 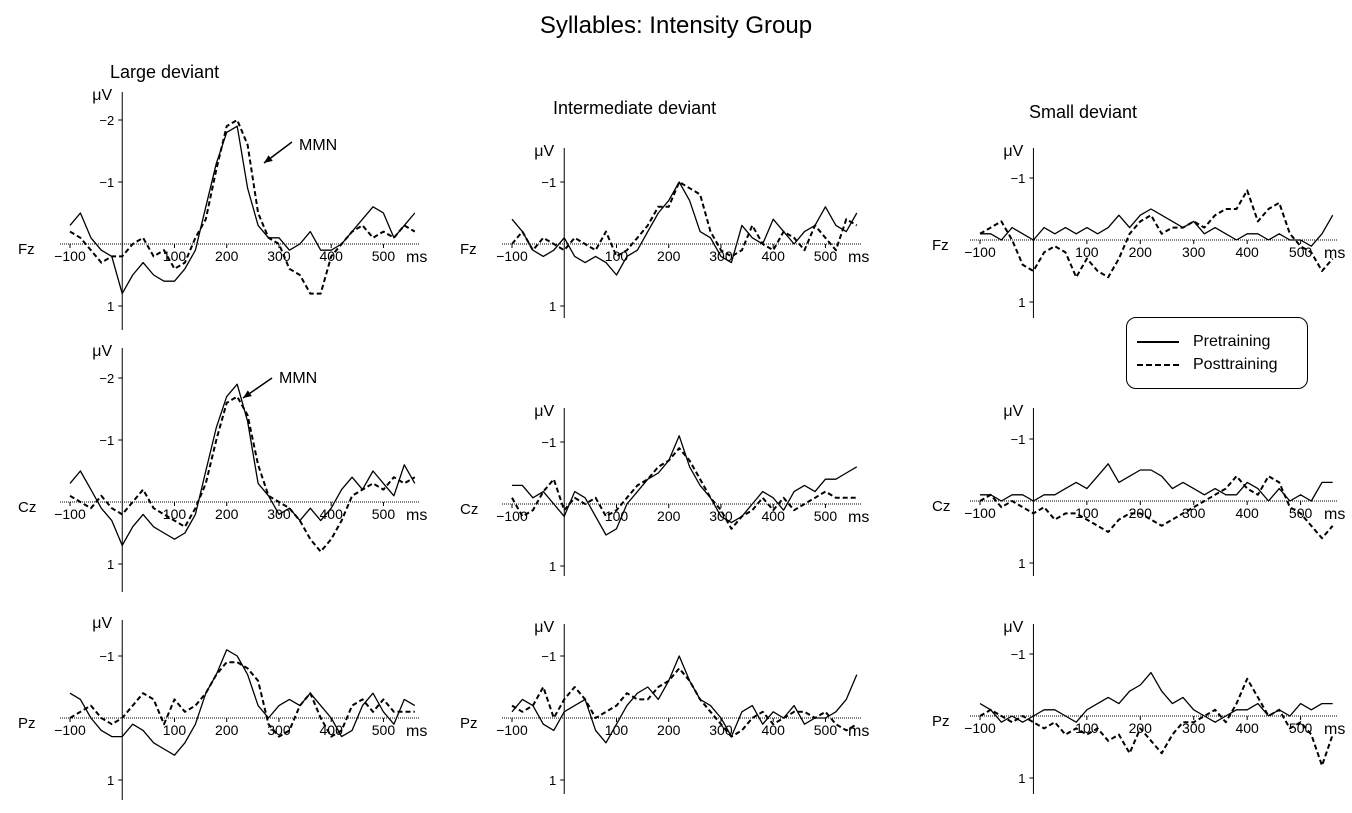 What do you see at coordinates (858, 731) in the screenshot?
I see `panel-8-x-unit-label: ms` at bounding box center [858, 731].